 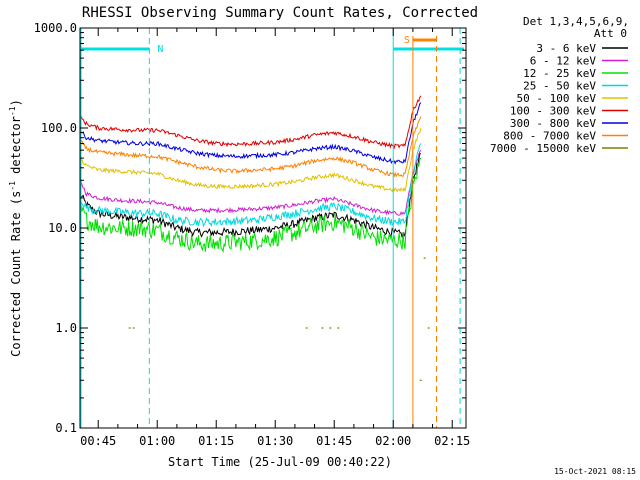 What do you see at coordinates (280, 462) in the screenshot?
I see `x-axis-label: Start Time (25-Jul-09 00:40:22)` at bounding box center [280, 462].